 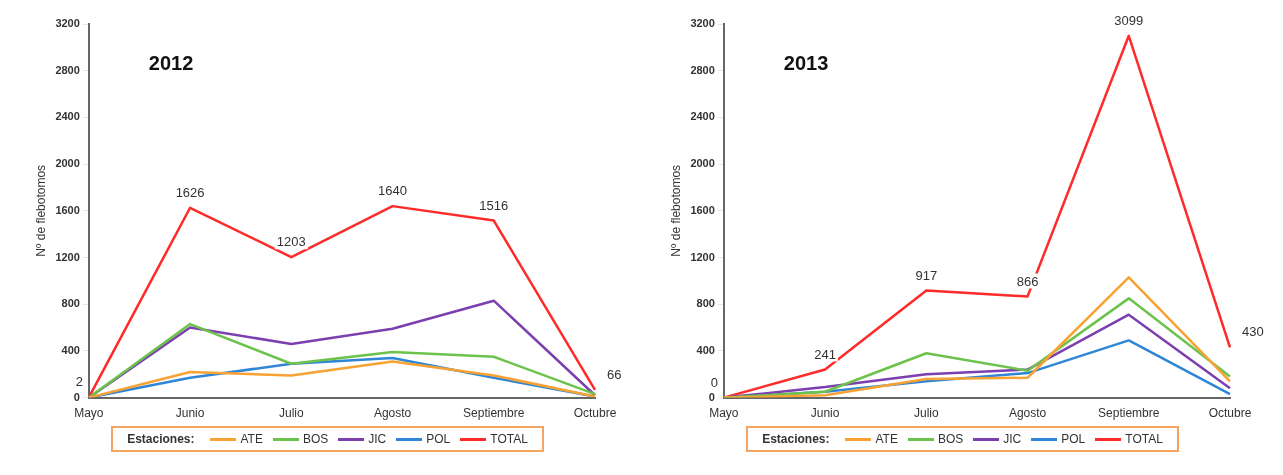 What do you see at coordinates (393, 191) in the screenshot?
I see `data-label: 1640` at bounding box center [393, 191].